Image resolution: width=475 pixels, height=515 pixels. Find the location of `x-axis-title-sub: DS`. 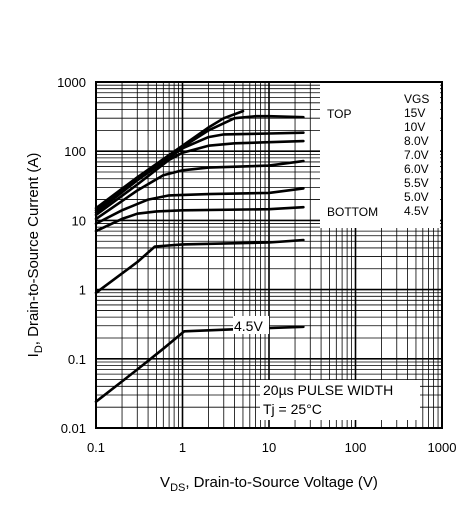

x-axis-title-sub: DS is located at coordinates (177, 488).